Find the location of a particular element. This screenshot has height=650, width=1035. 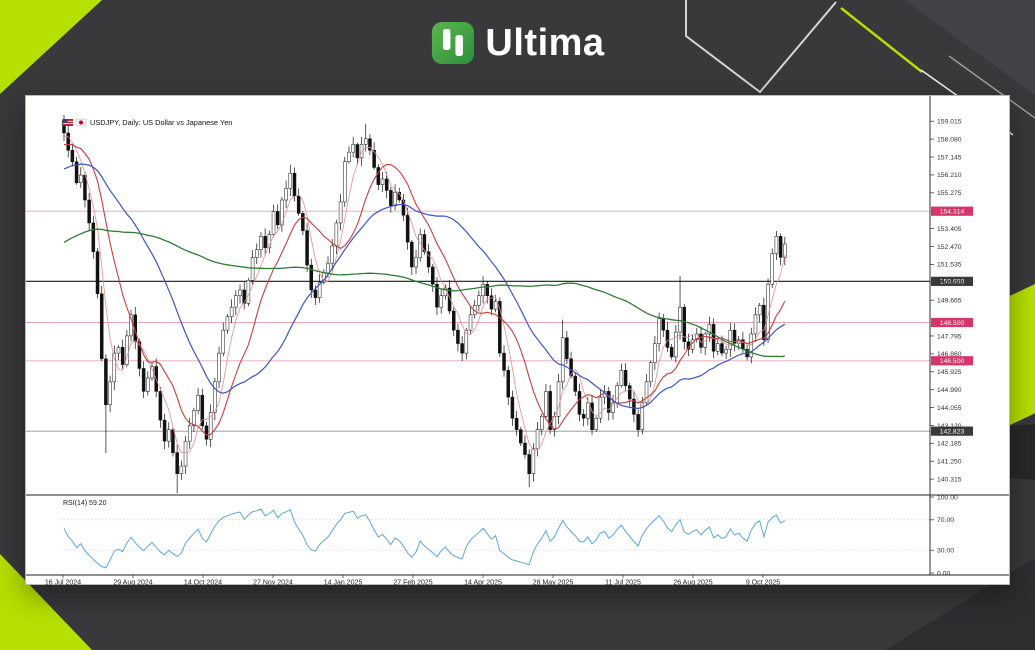

rsi-line is located at coordinates (424, 538).